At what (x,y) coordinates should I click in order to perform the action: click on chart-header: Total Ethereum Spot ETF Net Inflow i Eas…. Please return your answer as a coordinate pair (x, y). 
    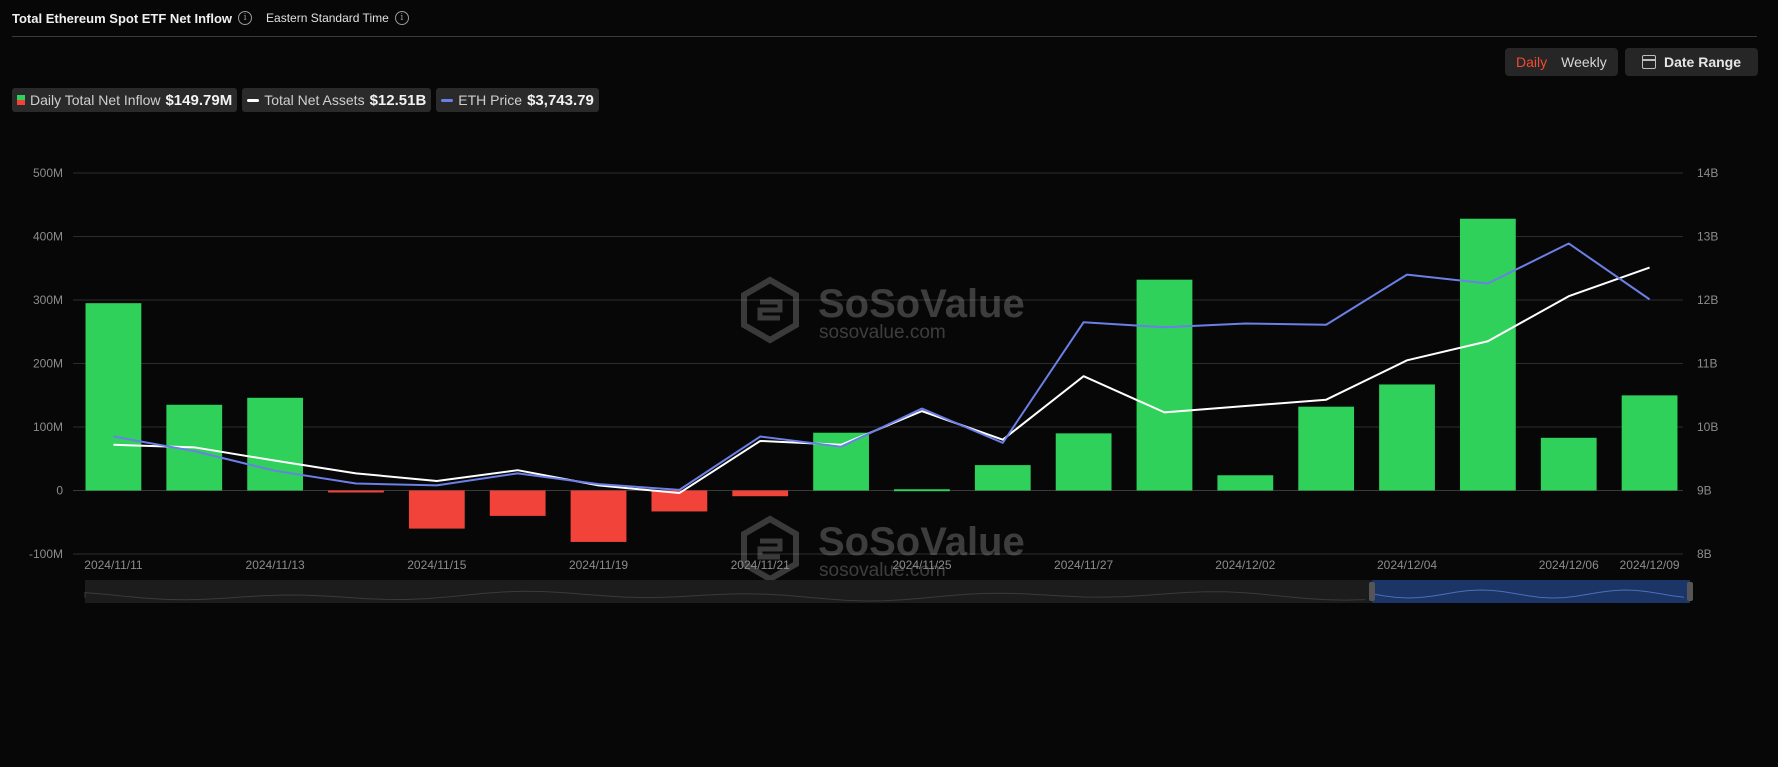
    Looking at the image, I should click on (210, 18).